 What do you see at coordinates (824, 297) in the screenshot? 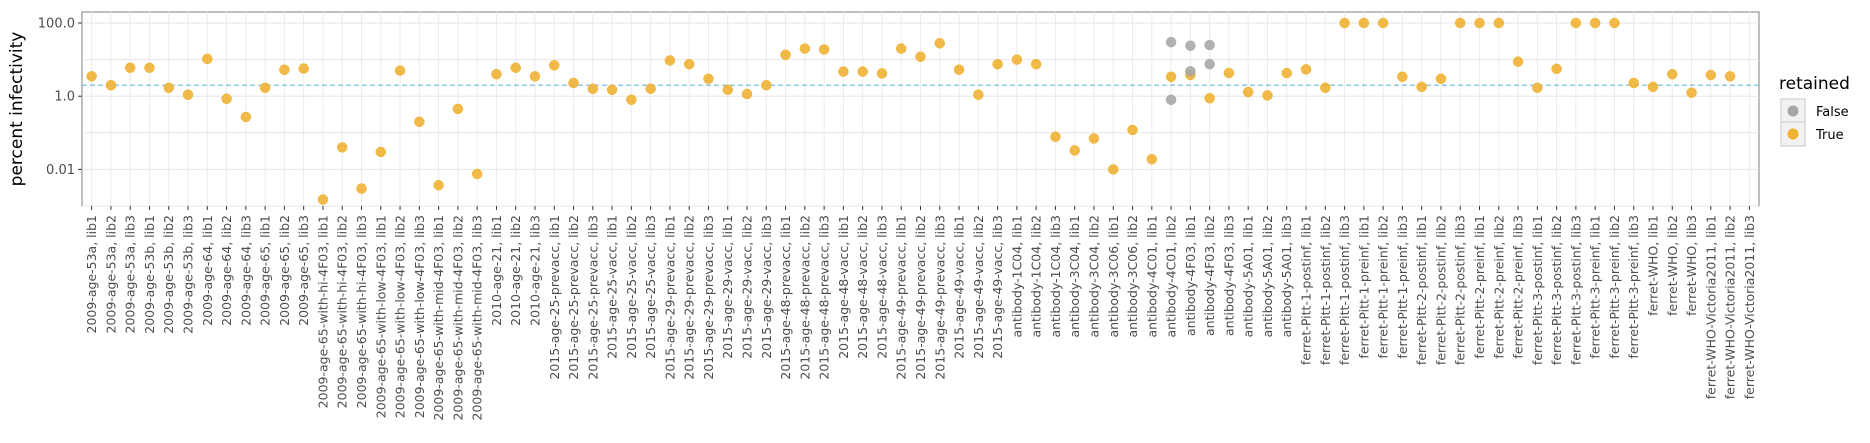
I see `x-tick-label: 2015-age-48-prevacc, lib3` at bounding box center [824, 297].